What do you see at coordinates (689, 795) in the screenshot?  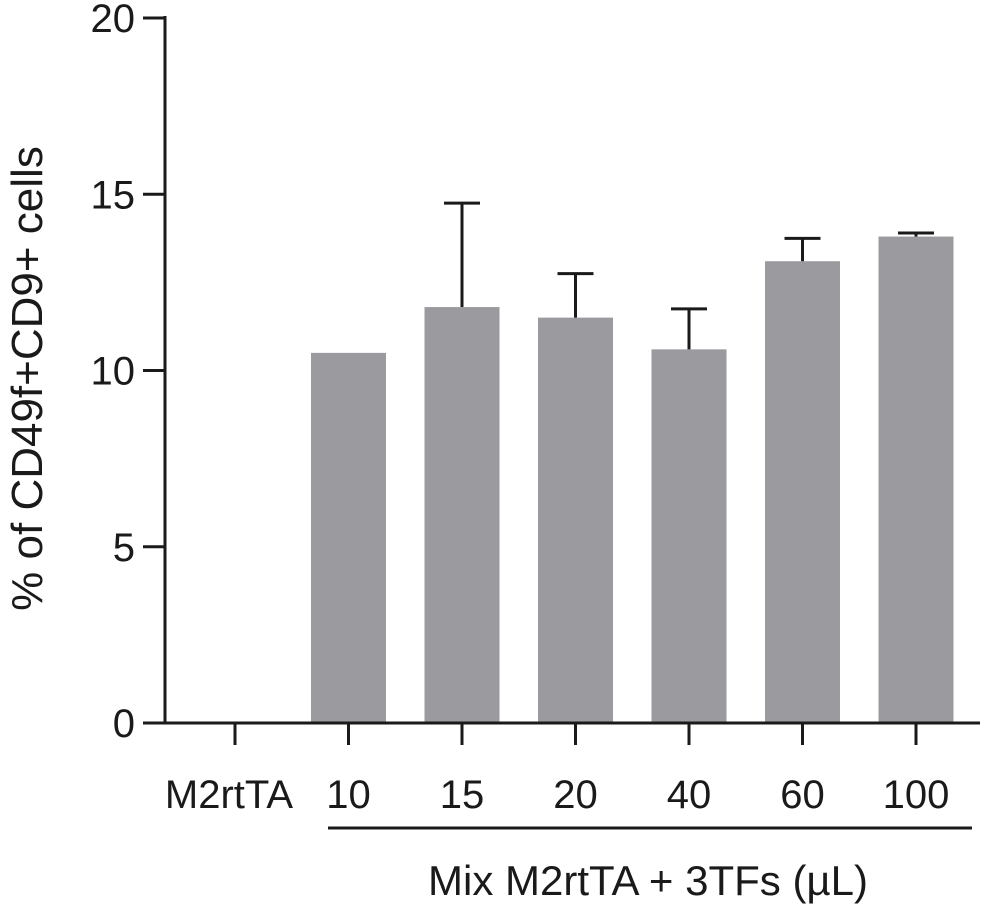 I see `x-tick-label-40: 40` at bounding box center [689, 795].